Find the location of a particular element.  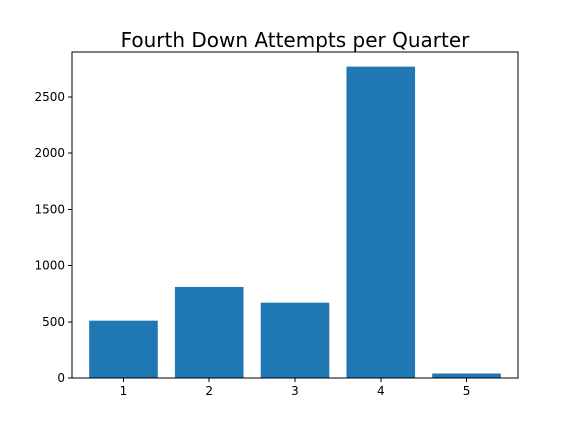

y-tick-label: 2000 is located at coordinates (49, 153).